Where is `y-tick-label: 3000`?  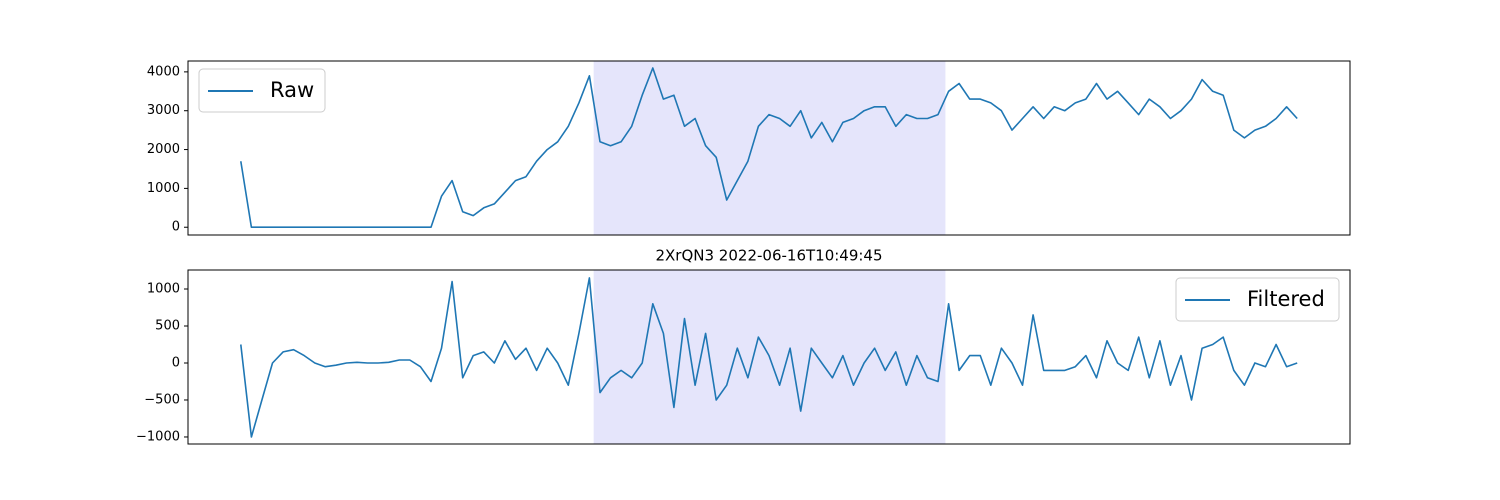 y-tick-label: 3000 is located at coordinates (163, 110).